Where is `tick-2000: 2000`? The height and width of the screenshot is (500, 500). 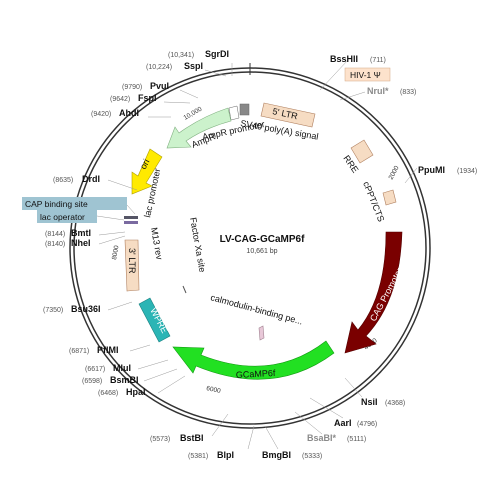 tick-2000: 2000 is located at coordinates (394, 173).